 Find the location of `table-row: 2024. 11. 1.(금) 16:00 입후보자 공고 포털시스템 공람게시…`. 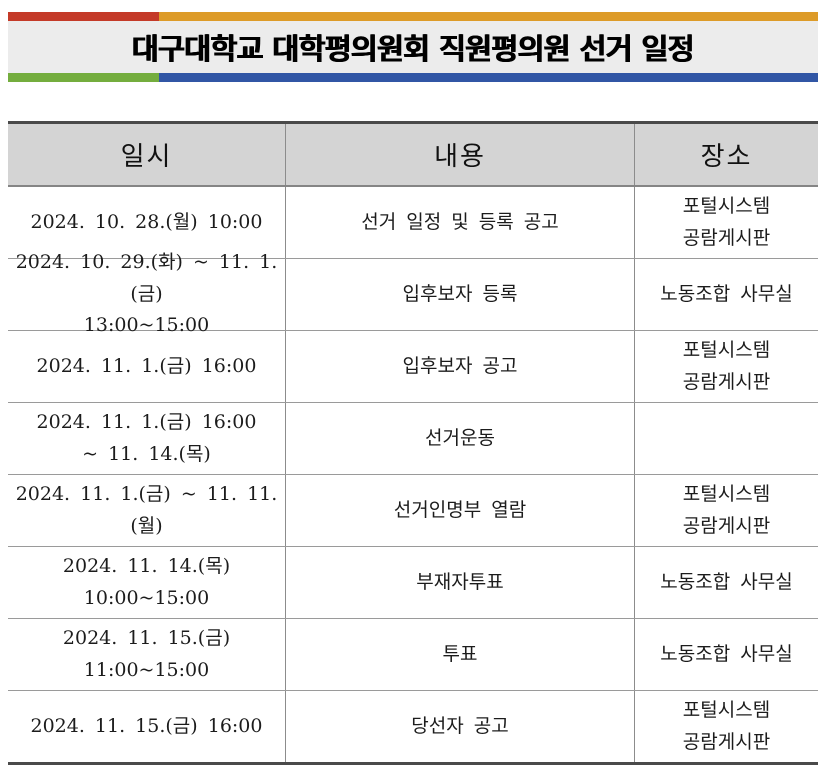

table-row: 2024. 11. 1.(금) 16:00 입후보자 공고 포털시스템 공람게시… is located at coordinates (413, 367).